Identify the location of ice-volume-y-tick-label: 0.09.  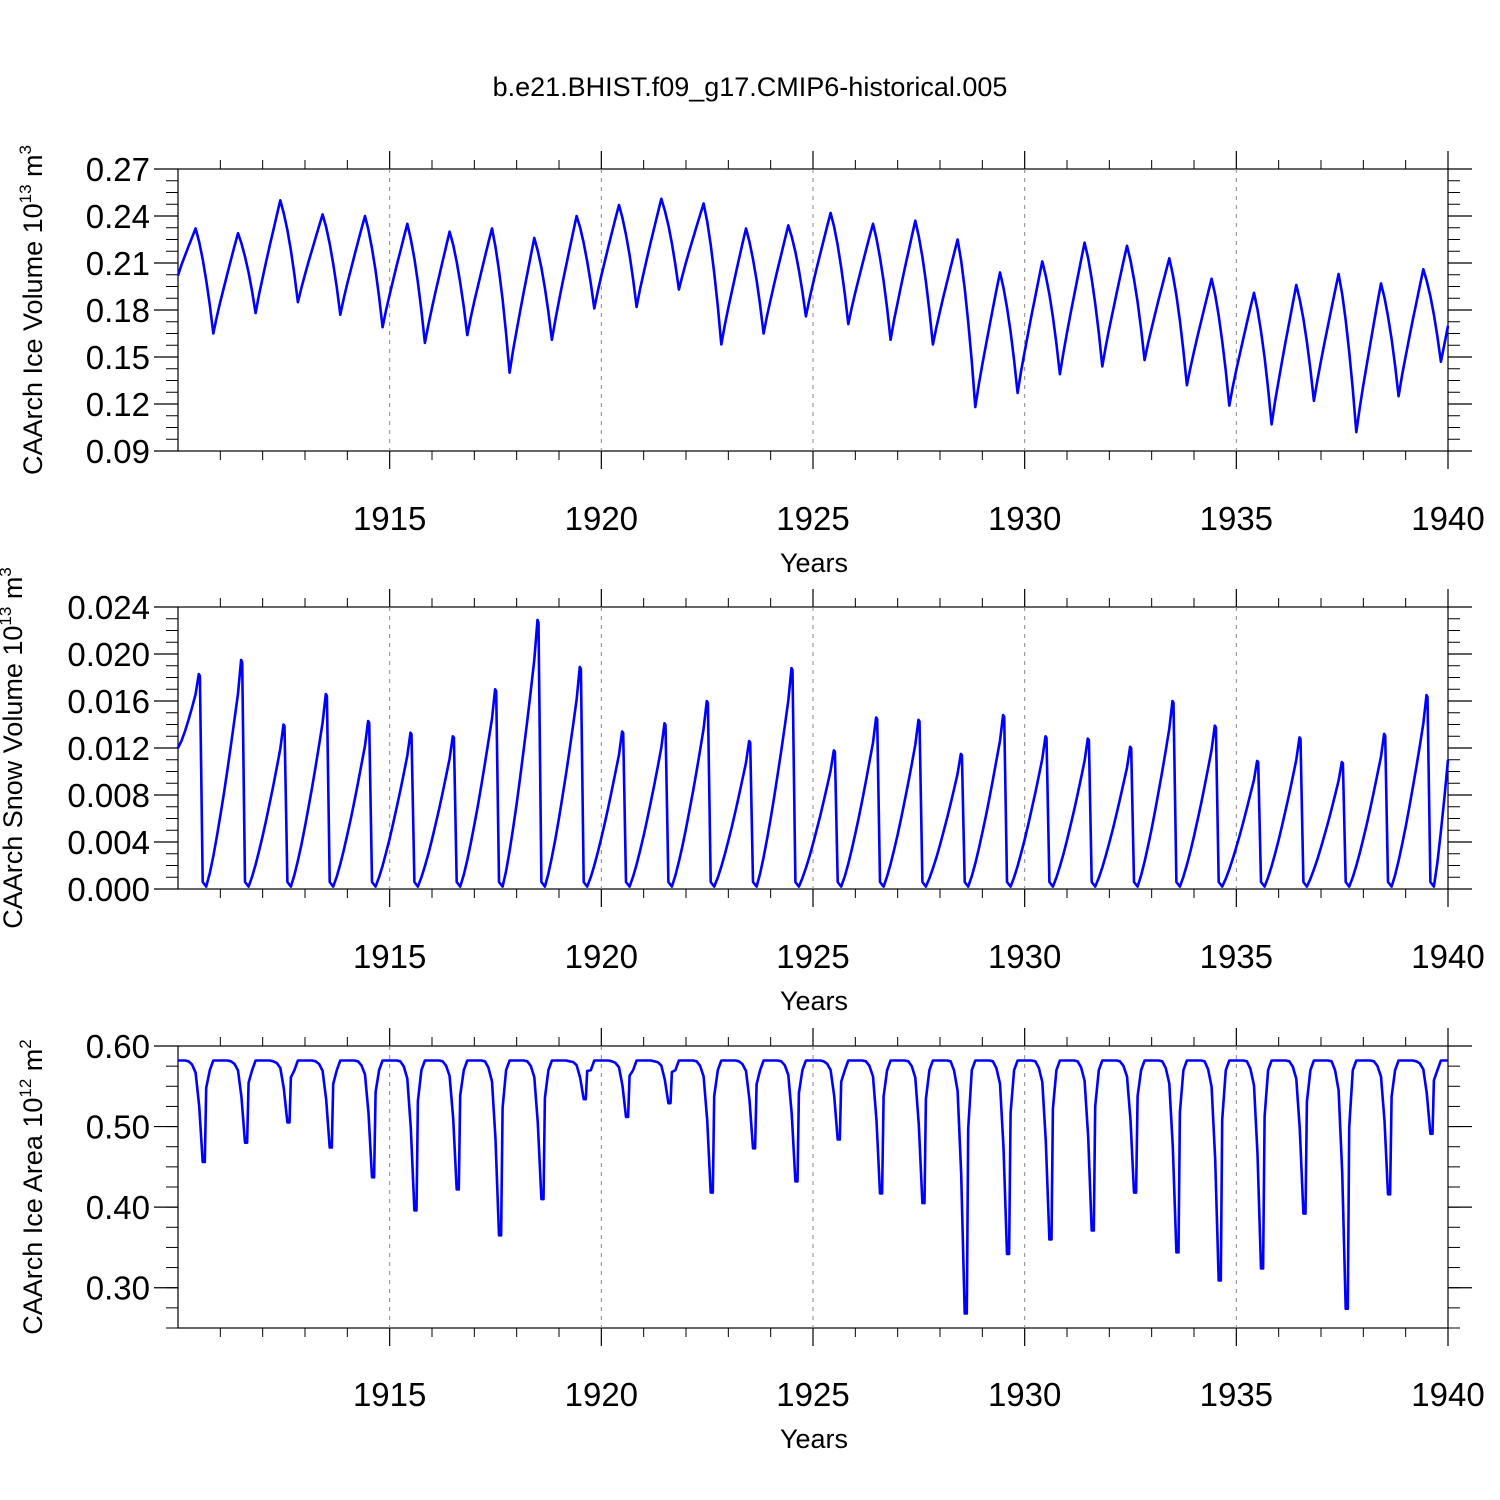
(118, 451).